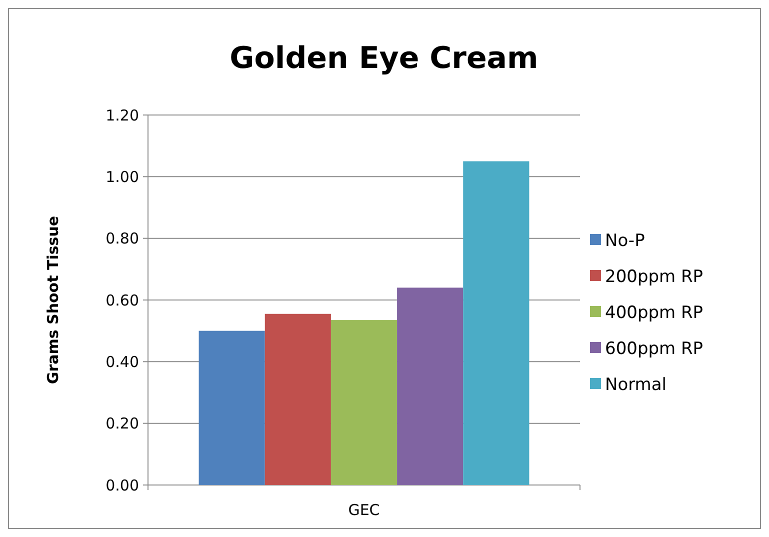 The image size is (769, 537). I want to click on legend-label: 400ppm RP, so click(654, 312).